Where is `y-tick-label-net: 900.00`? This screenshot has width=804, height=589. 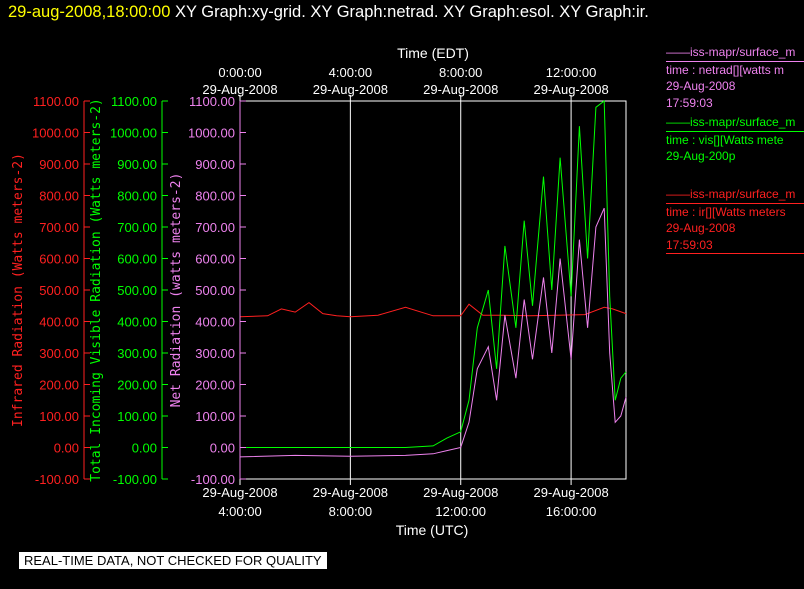 y-tick-label-net: 900.00 is located at coordinates (215, 164).